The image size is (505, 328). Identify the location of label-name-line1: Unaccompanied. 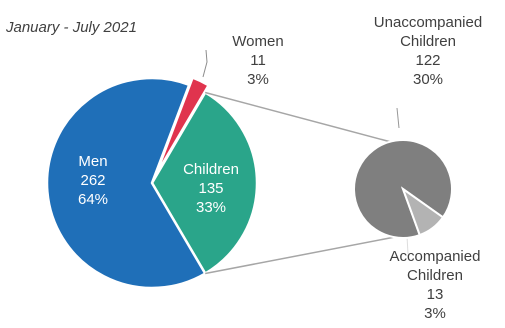
(428, 22).